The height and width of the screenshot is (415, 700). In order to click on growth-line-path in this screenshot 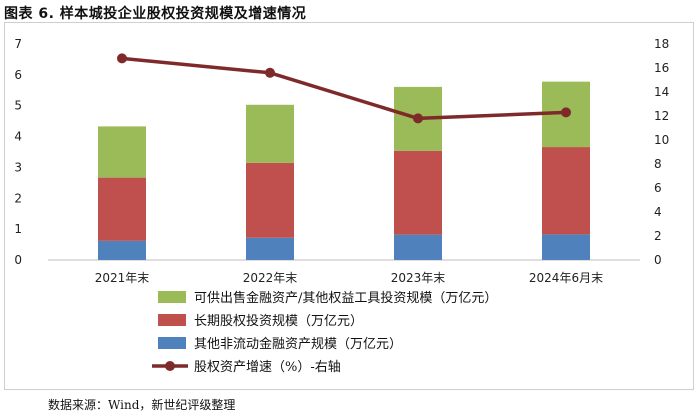, I will do `click(344, 88)`.